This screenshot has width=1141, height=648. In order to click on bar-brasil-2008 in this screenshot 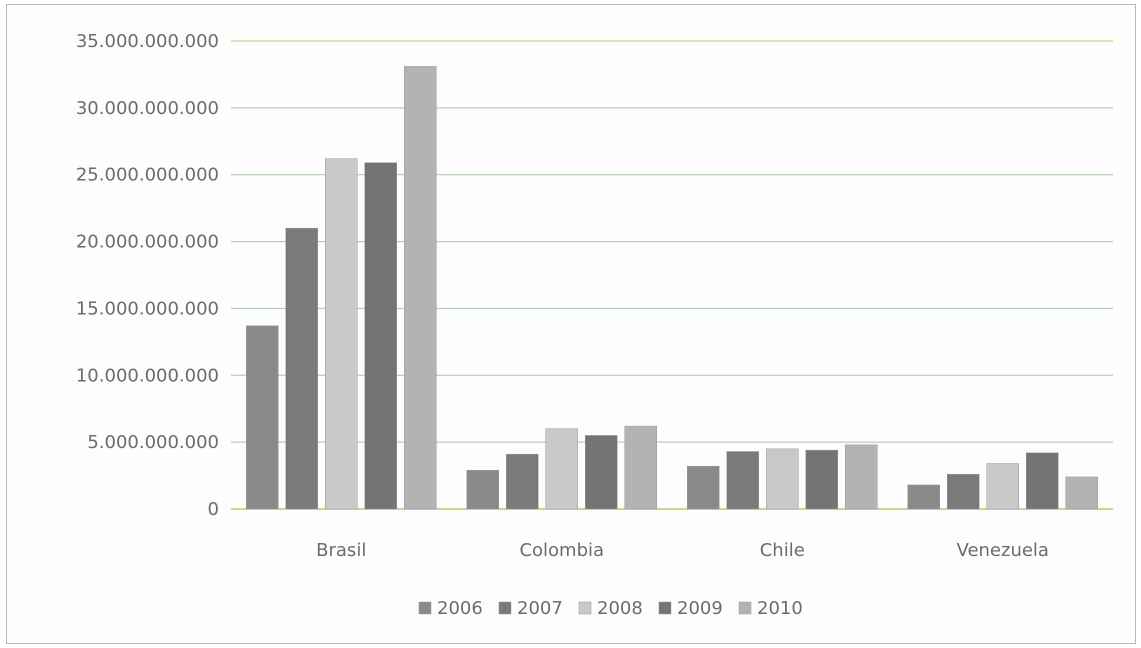, I will do `click(341, 334)`.